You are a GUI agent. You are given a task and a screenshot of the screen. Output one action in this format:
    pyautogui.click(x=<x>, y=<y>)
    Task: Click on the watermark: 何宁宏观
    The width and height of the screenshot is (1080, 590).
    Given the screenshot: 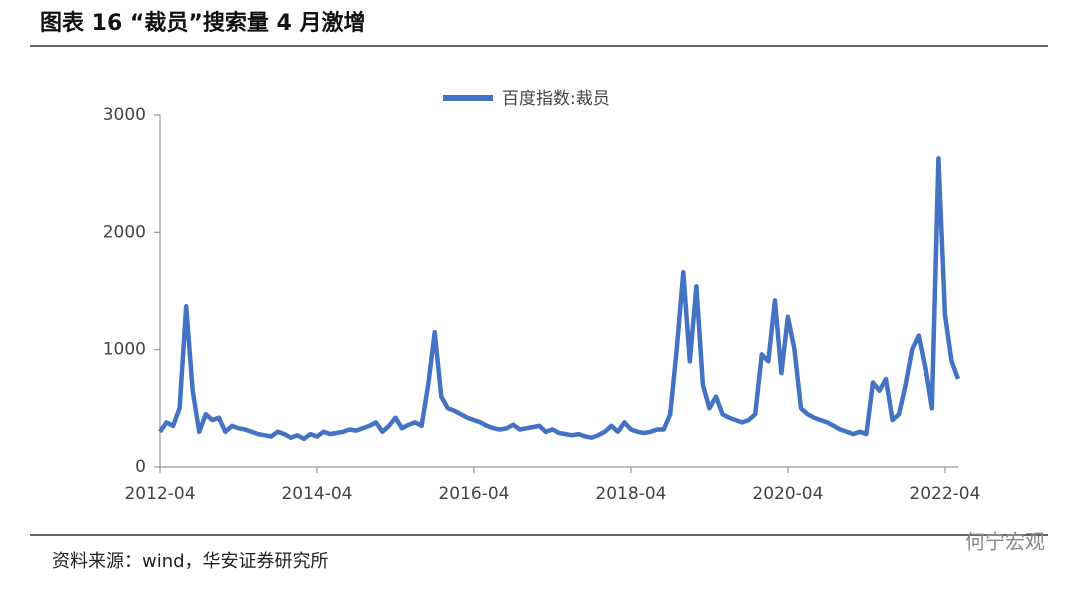 What is the action you would take?
    pyautogui.click(x=1005, y=542)
    